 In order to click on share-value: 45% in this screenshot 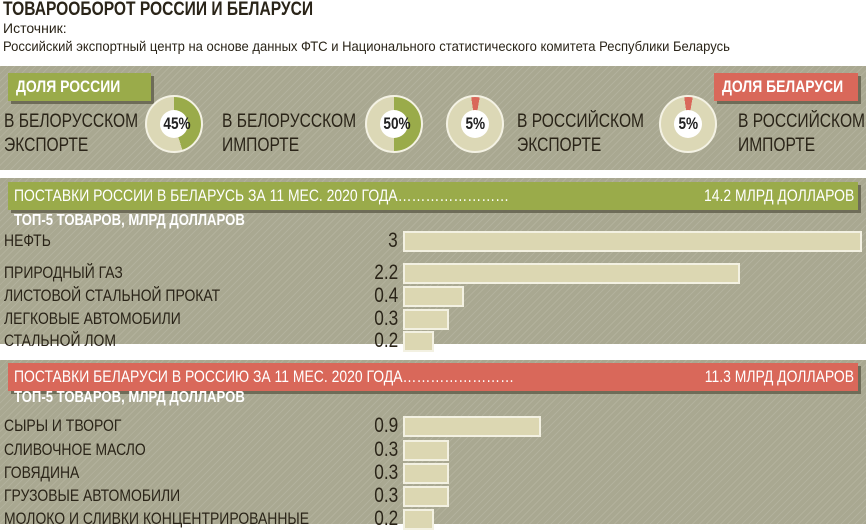, I will do `click(175, 124)`.